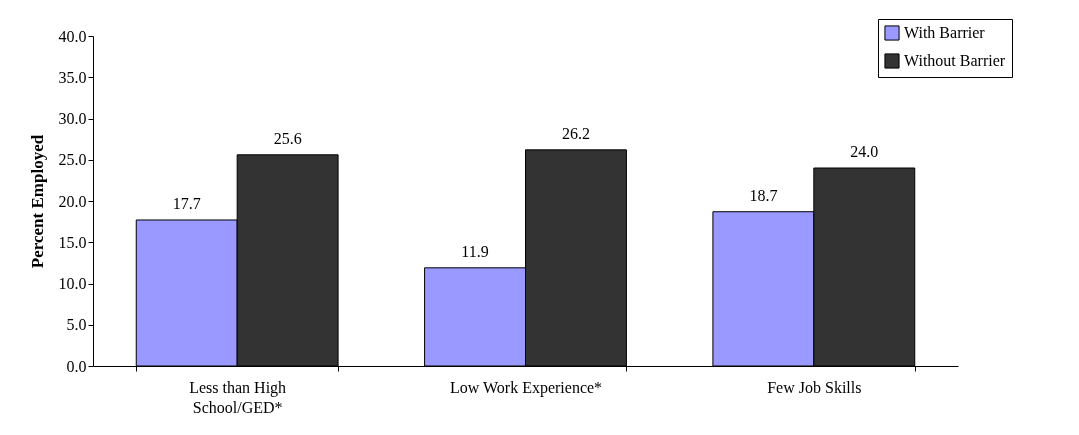 The height and width of the screenshot is (435, 1079). Describe the element at coordinates (186, 203) in the screenshot. I see `data-label: 17.7` at that location.